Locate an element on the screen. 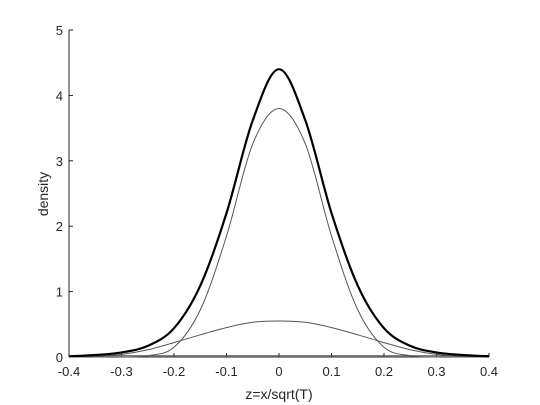  x-tick-label: -0.1 is located at coordinates (226, 371).